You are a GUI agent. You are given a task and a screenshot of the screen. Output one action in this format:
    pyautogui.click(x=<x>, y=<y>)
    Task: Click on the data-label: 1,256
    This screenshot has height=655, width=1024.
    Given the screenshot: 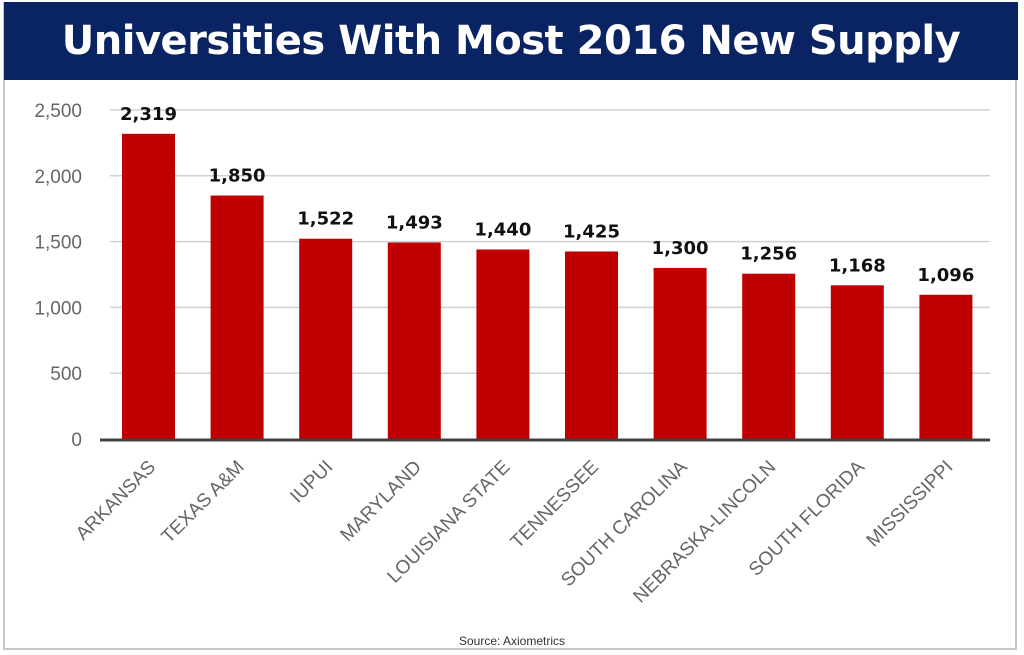 What is the action you would take?
    pyautogui.click(x=768, y=254)
    